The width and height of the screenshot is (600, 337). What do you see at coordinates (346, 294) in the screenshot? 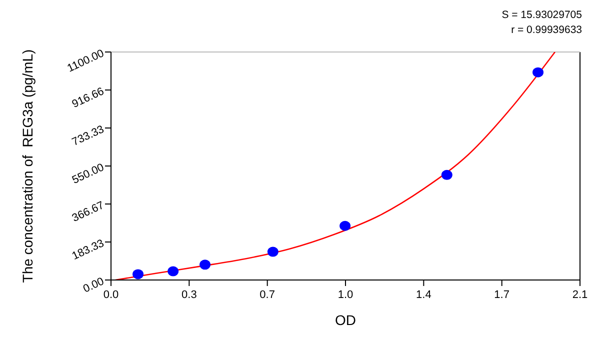
I see `x-tick-label: 1.0` at bounding box center [346, 294].